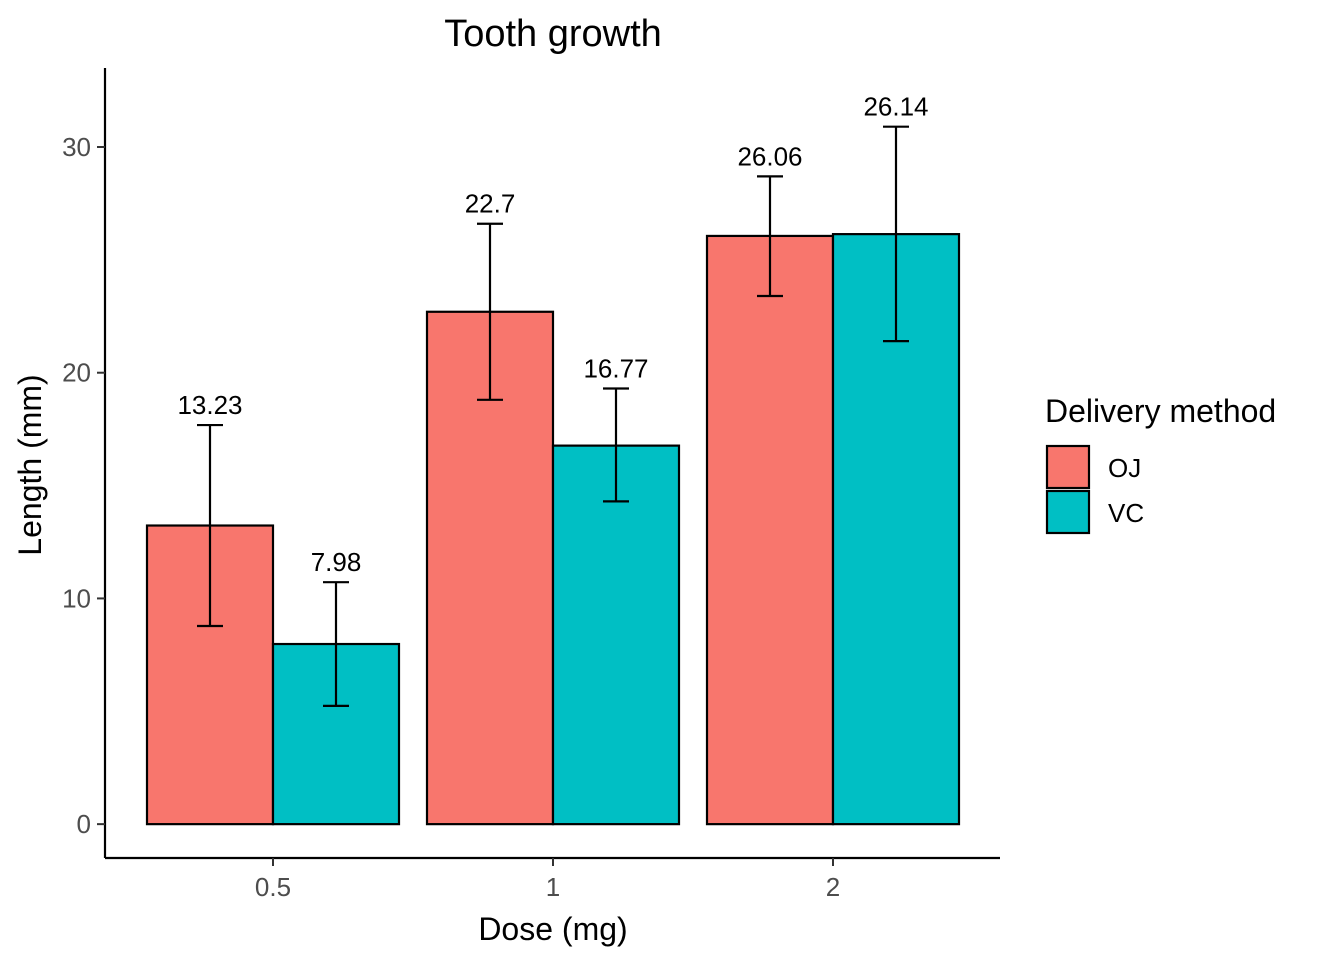 Image resolution: width=1344 pixels, height=960 pixels. I want to click on y-tick-label: 10, so click(76, 598).